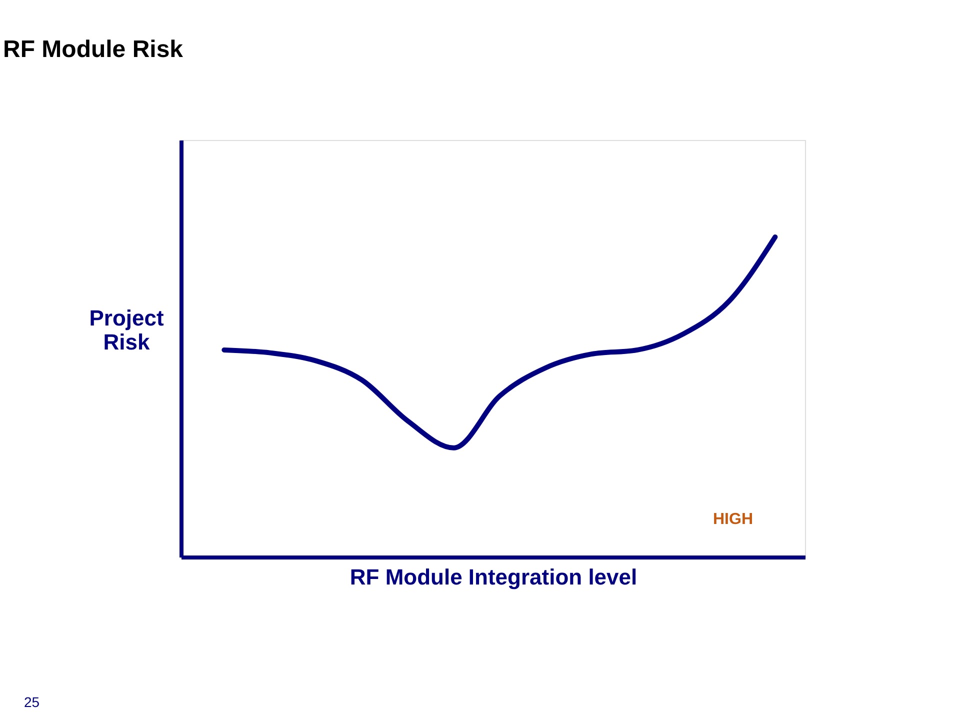  What do you see at coordinates (32, 702) in the screenshot?
I see `text: 25` at bounding box center [32, 702].